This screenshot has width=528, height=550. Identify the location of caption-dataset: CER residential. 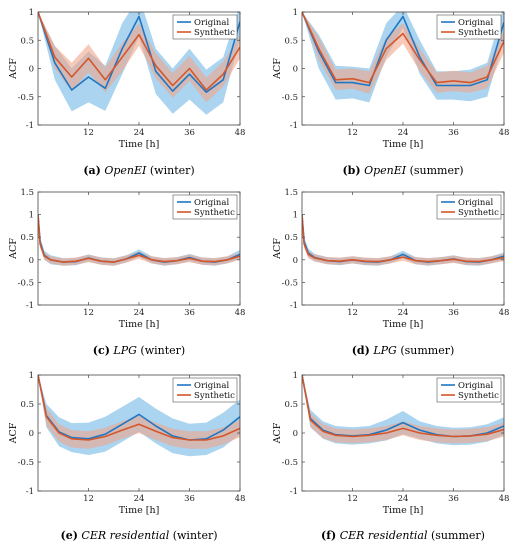
(384, 535).